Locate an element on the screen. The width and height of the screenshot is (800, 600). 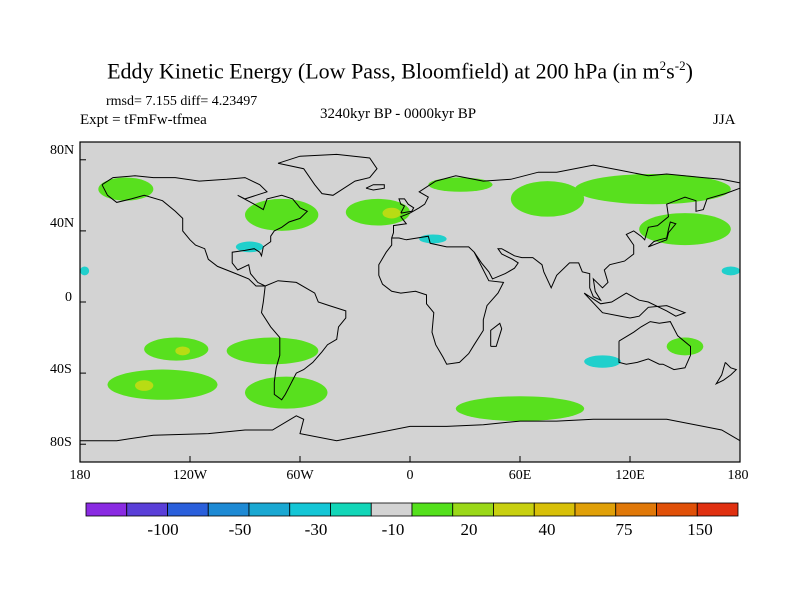
lon-tick-60w: 60W is located at coordinates (300, 475).